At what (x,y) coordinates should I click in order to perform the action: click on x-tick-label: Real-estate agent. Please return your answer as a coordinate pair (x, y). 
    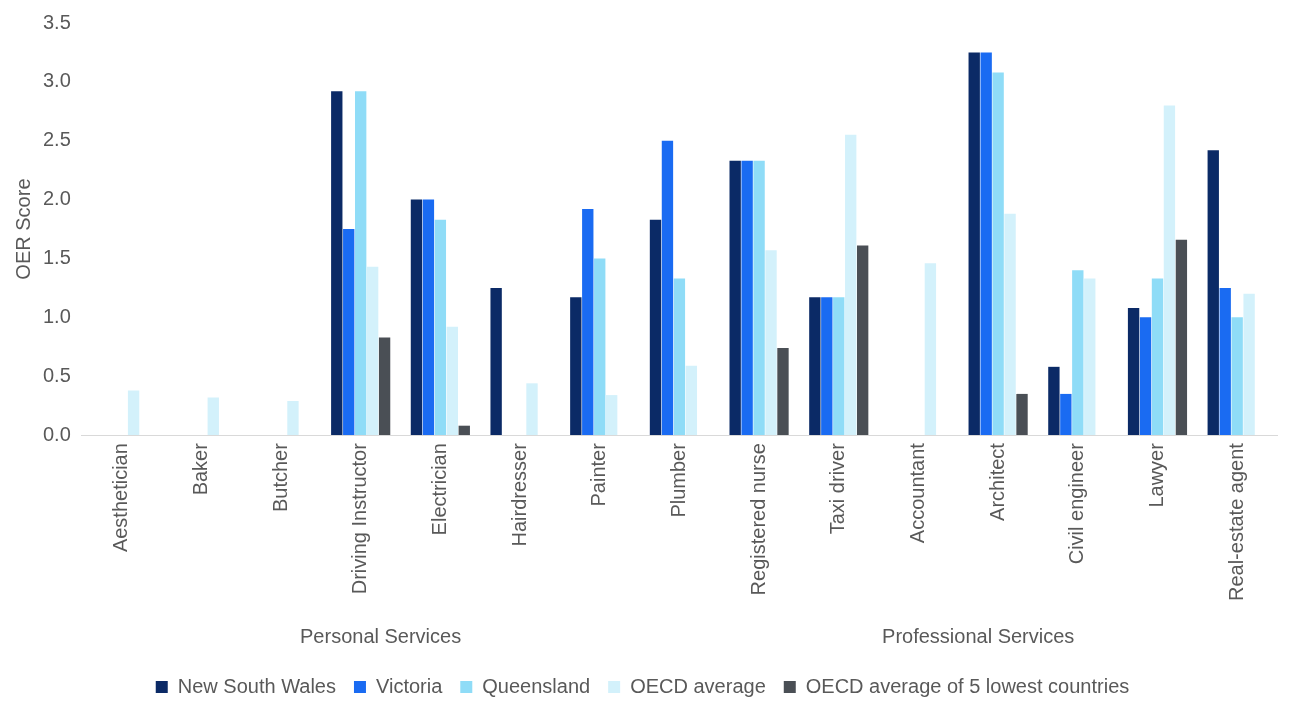
    Looking at the image, I should click on (1235, 522).